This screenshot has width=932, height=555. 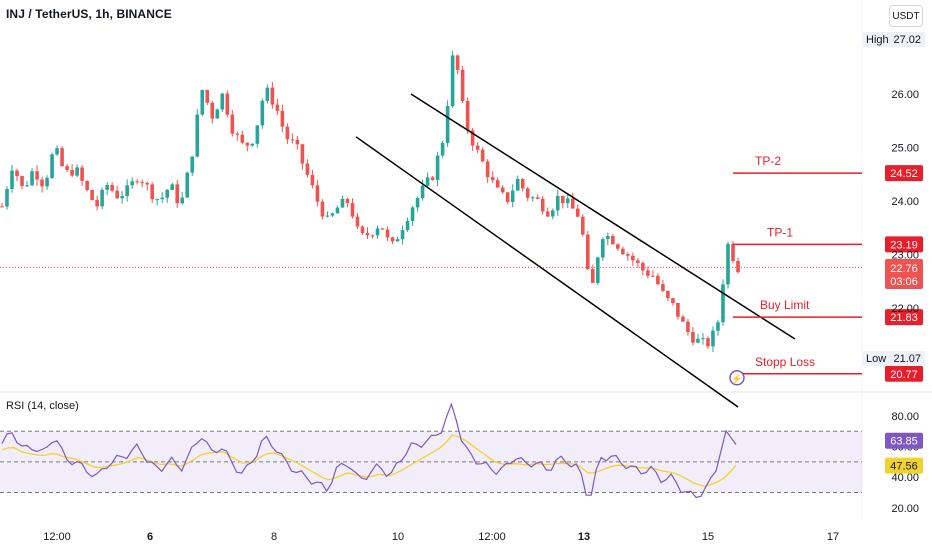 I want to click on low-value: 21.07, so click(x=907, y=359).